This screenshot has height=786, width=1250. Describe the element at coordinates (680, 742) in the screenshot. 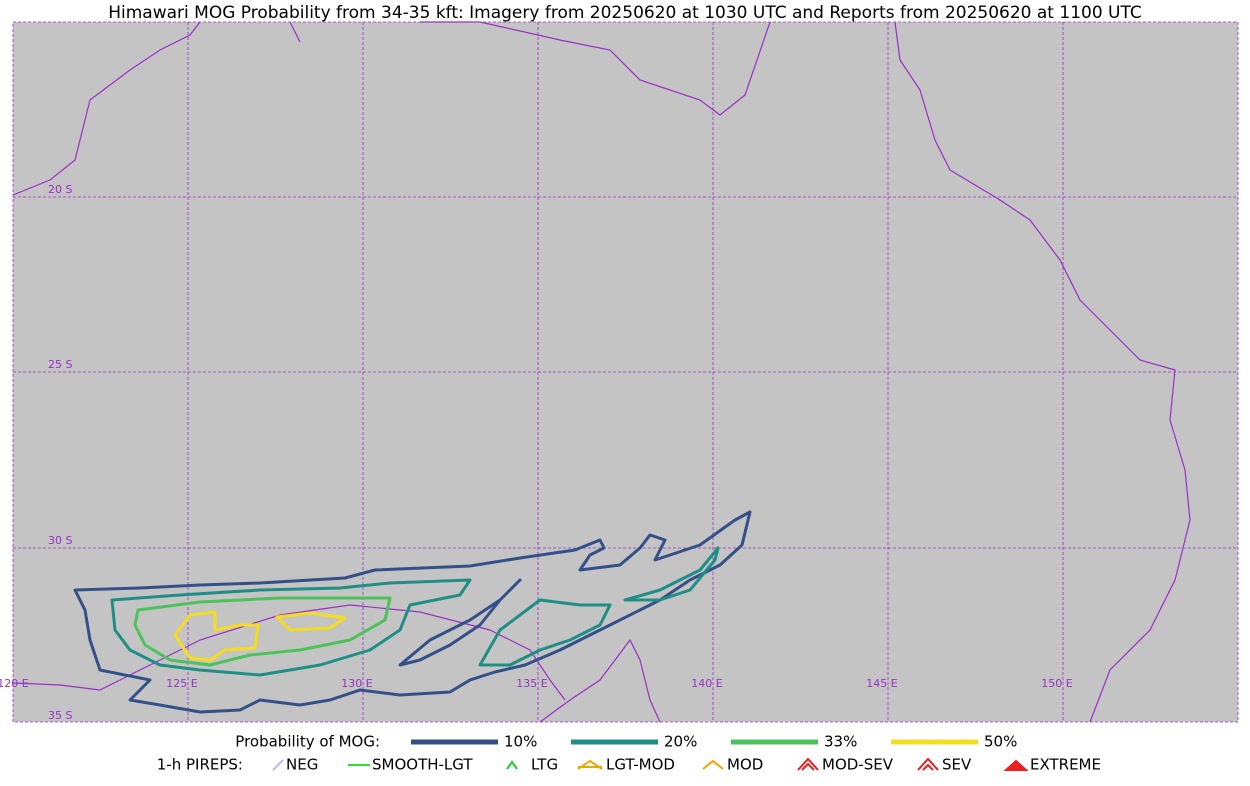

I see `legend-label: 20%` at that location.